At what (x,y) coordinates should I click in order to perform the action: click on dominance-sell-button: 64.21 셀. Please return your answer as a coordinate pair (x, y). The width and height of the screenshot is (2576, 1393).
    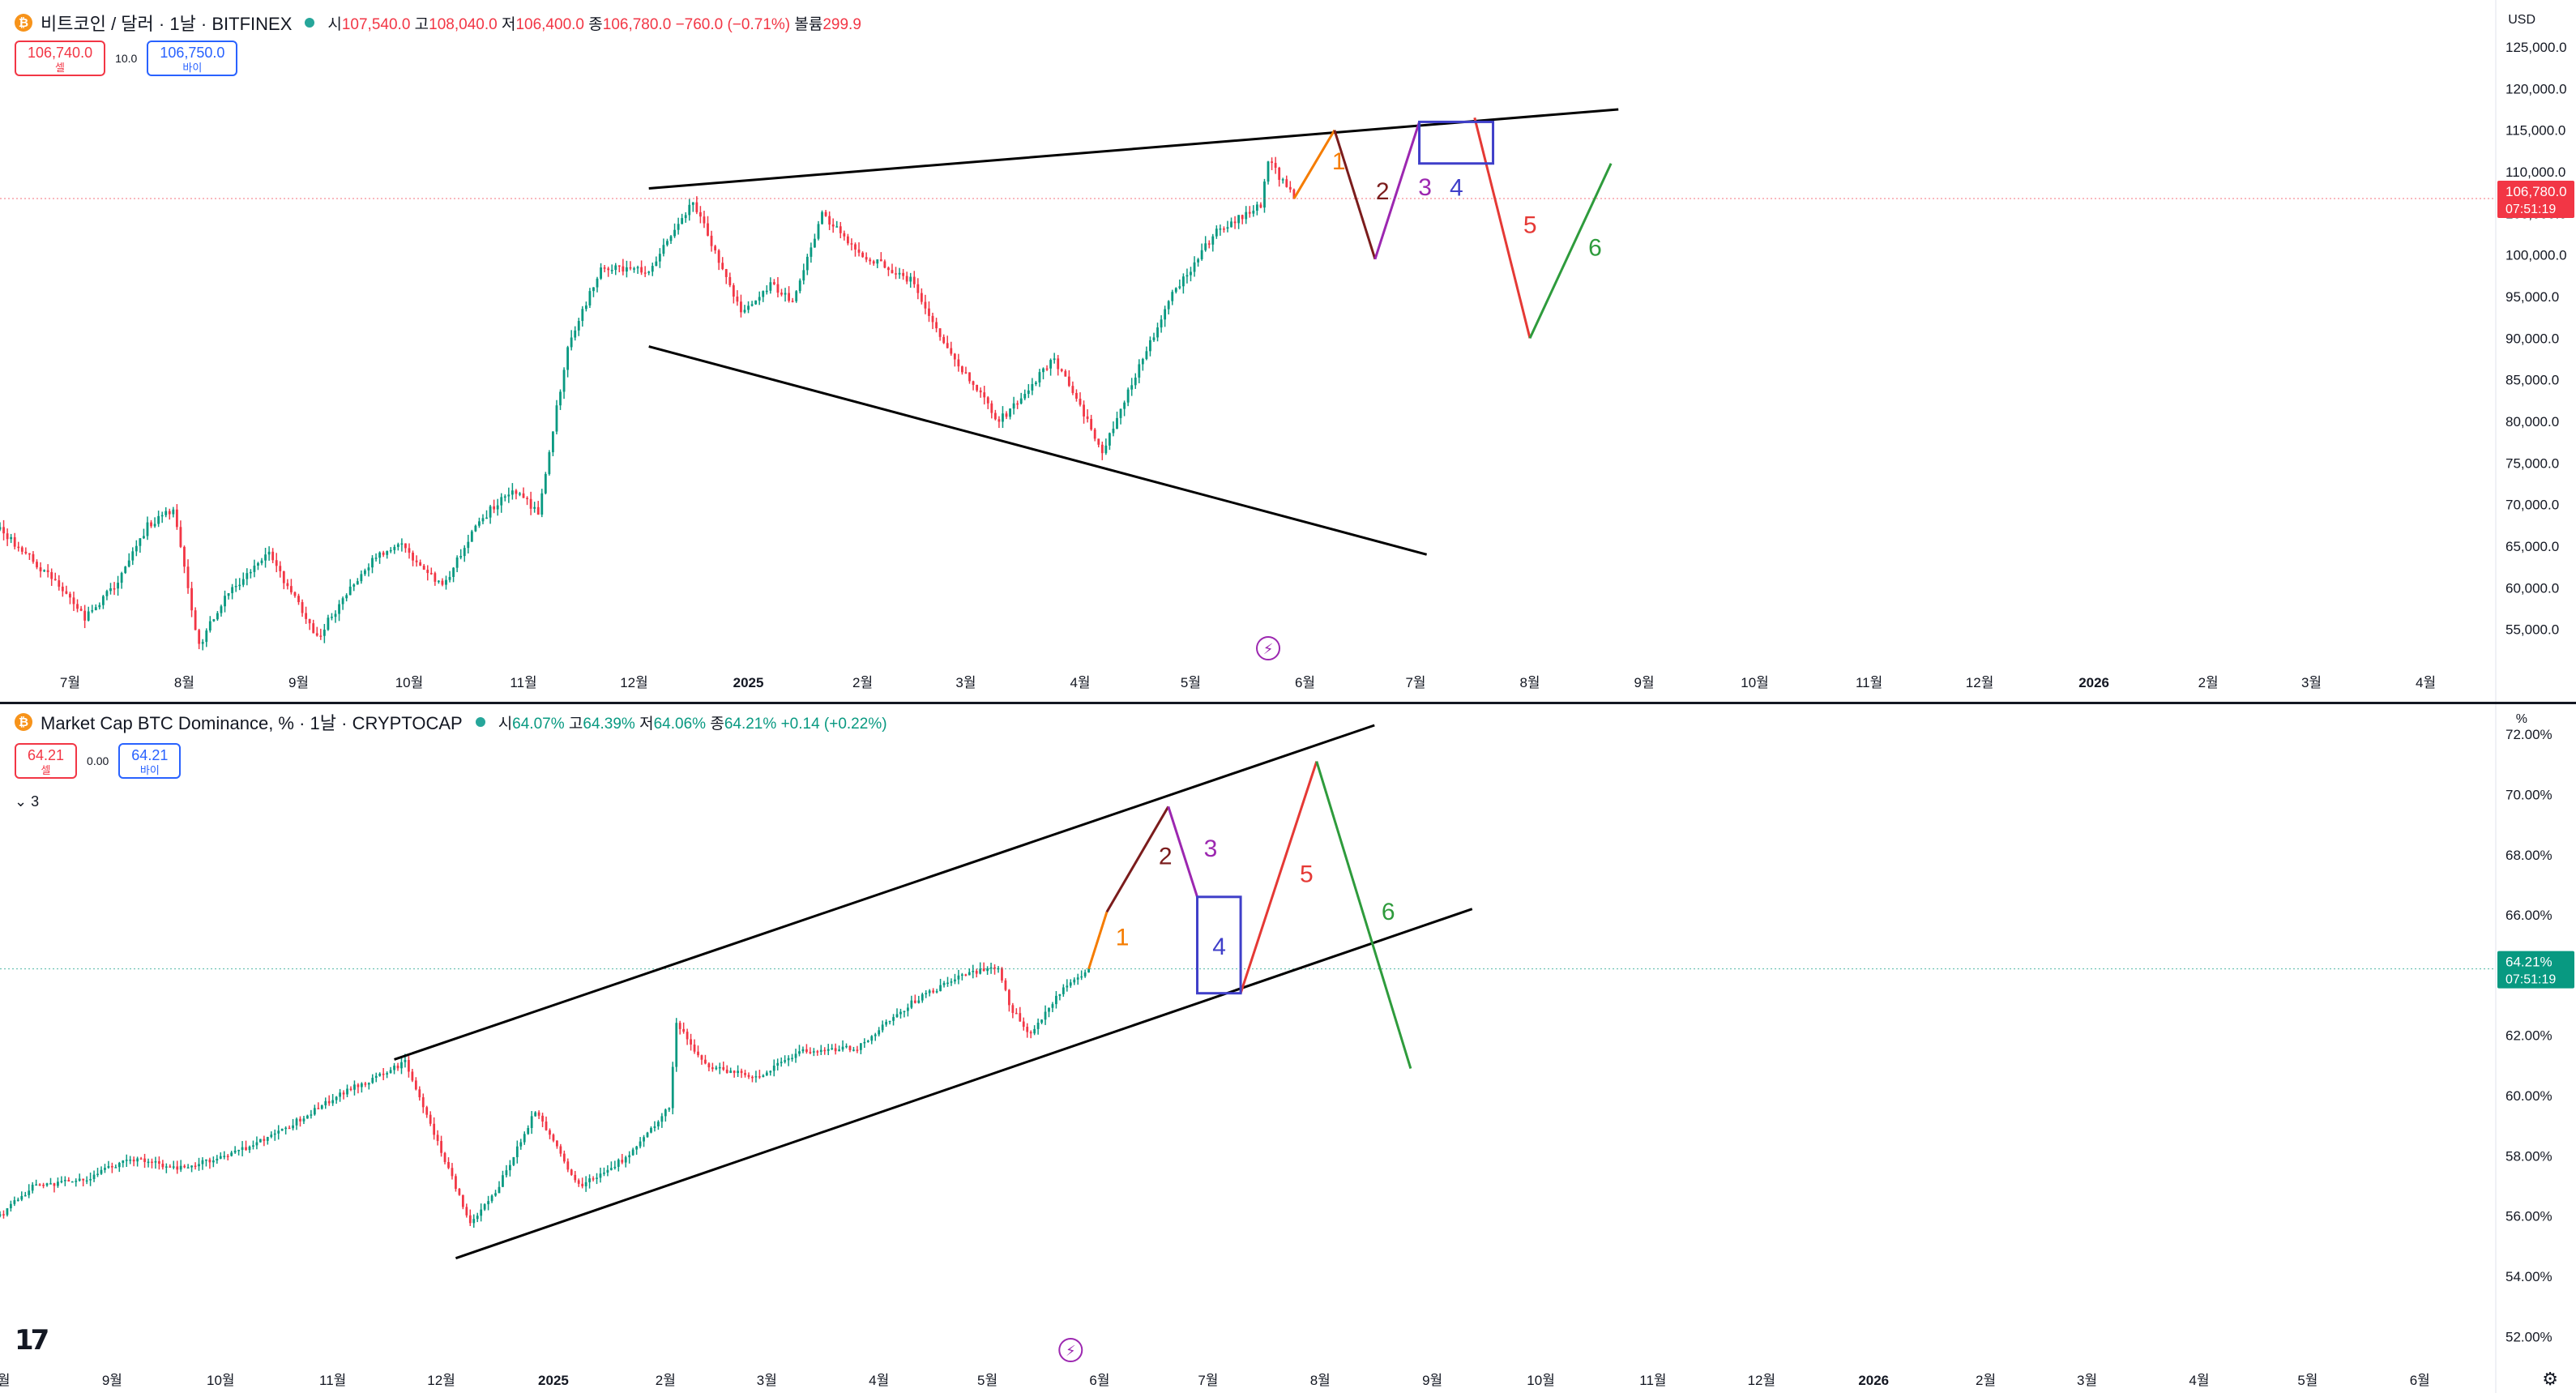
    Looking at the image, I should click on (46, 761).